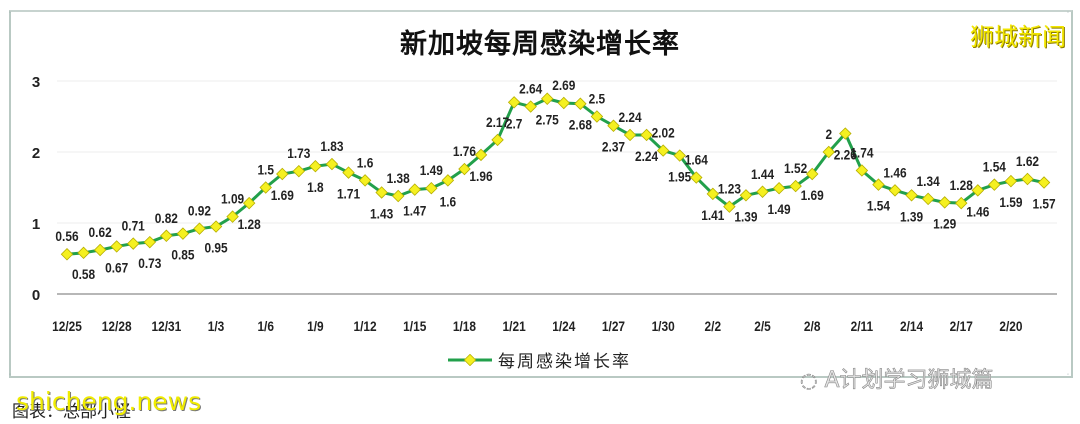  I want to click on x-tick-label: 1/12, so click(365, 326).